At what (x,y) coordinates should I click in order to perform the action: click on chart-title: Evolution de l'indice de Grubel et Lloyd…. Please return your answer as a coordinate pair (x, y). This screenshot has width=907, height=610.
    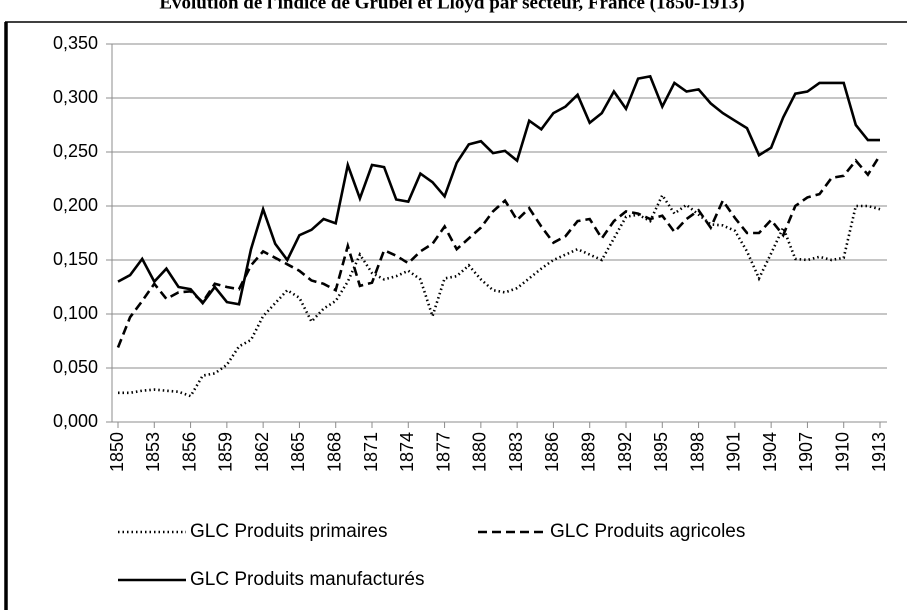
    Looking at the image, I should click on (451, 6).